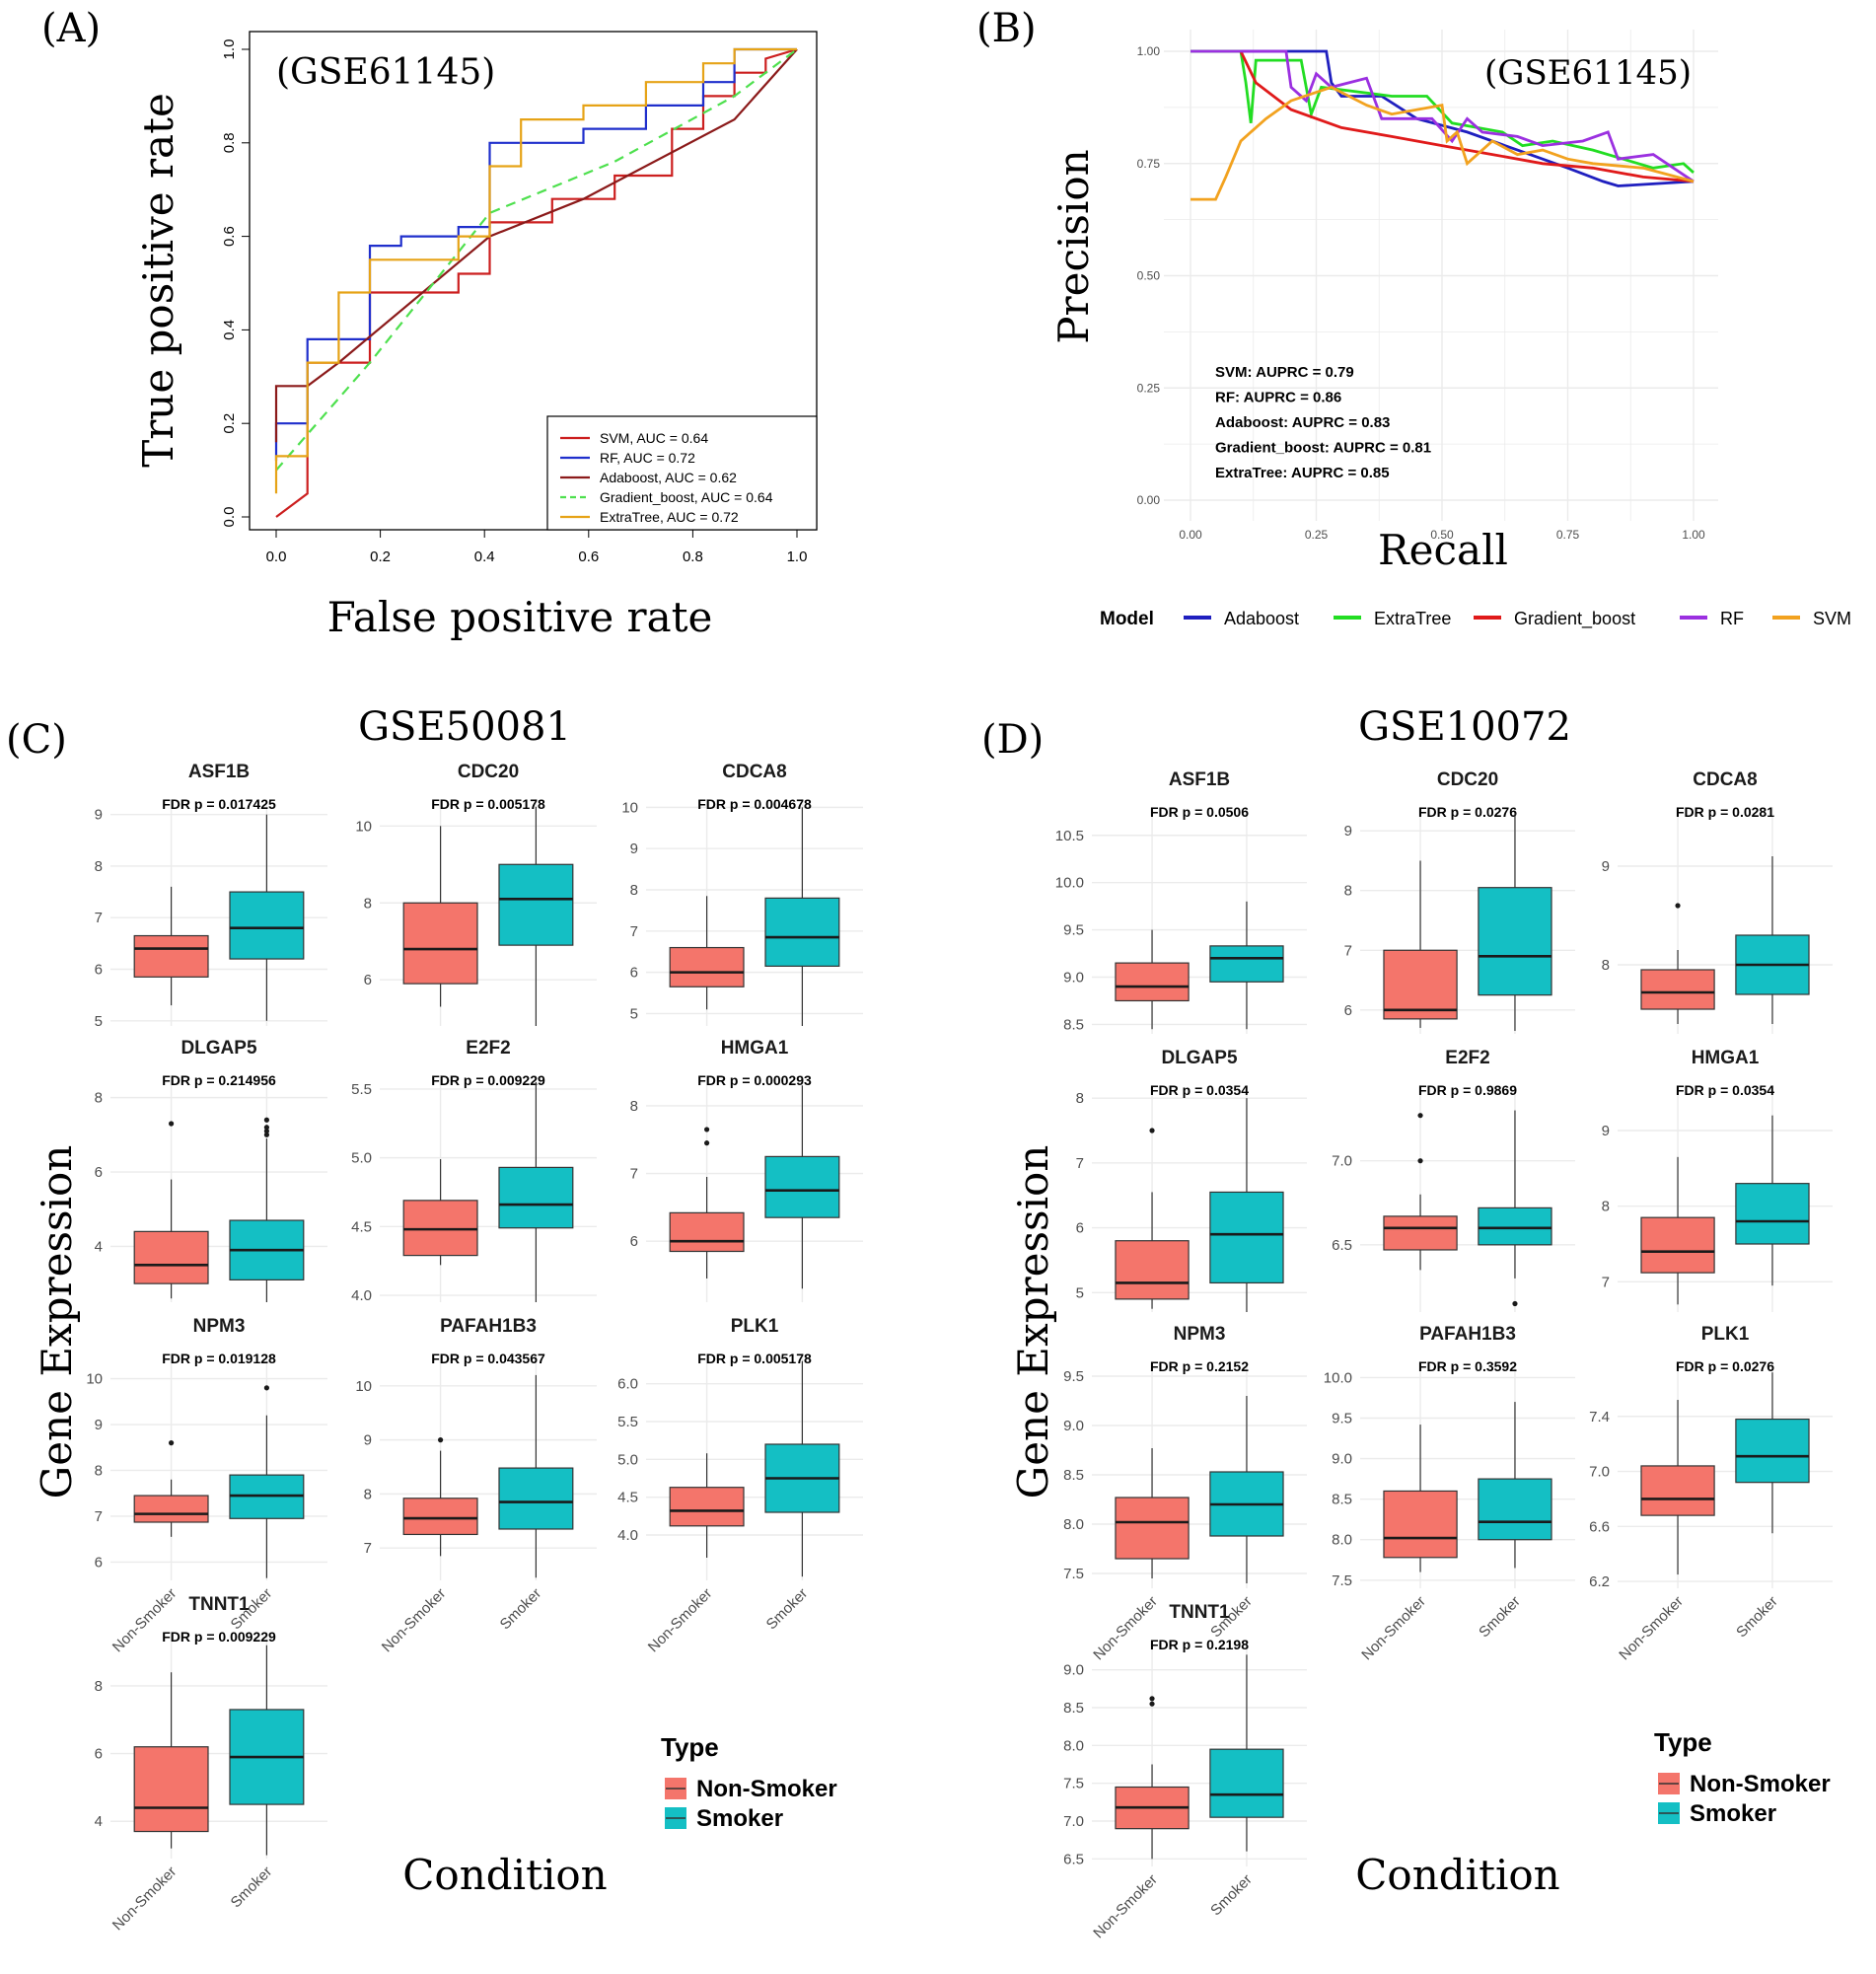 The width and height of the screenshot is (1876, 1974). What do you see at coordinates (219, 804) in the screenshot?
I see `fdr-annotation: FDR p = 0.017425` at bounding box center [219, 804].